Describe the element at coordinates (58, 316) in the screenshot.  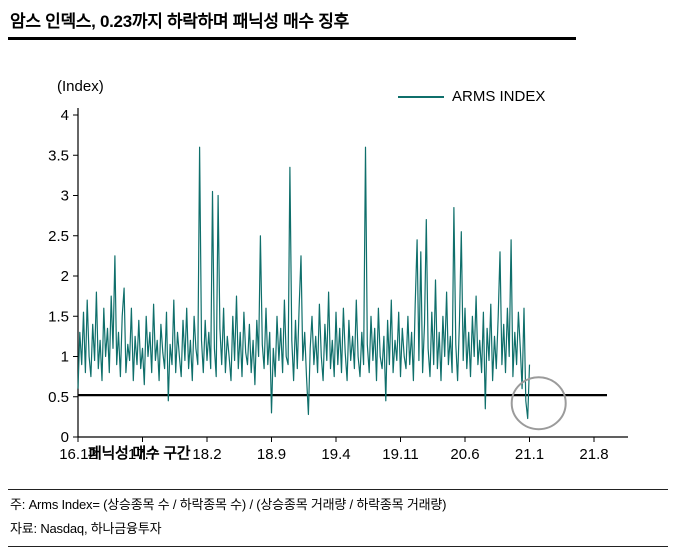
I see `y-tick-label: 1.5` at that location.